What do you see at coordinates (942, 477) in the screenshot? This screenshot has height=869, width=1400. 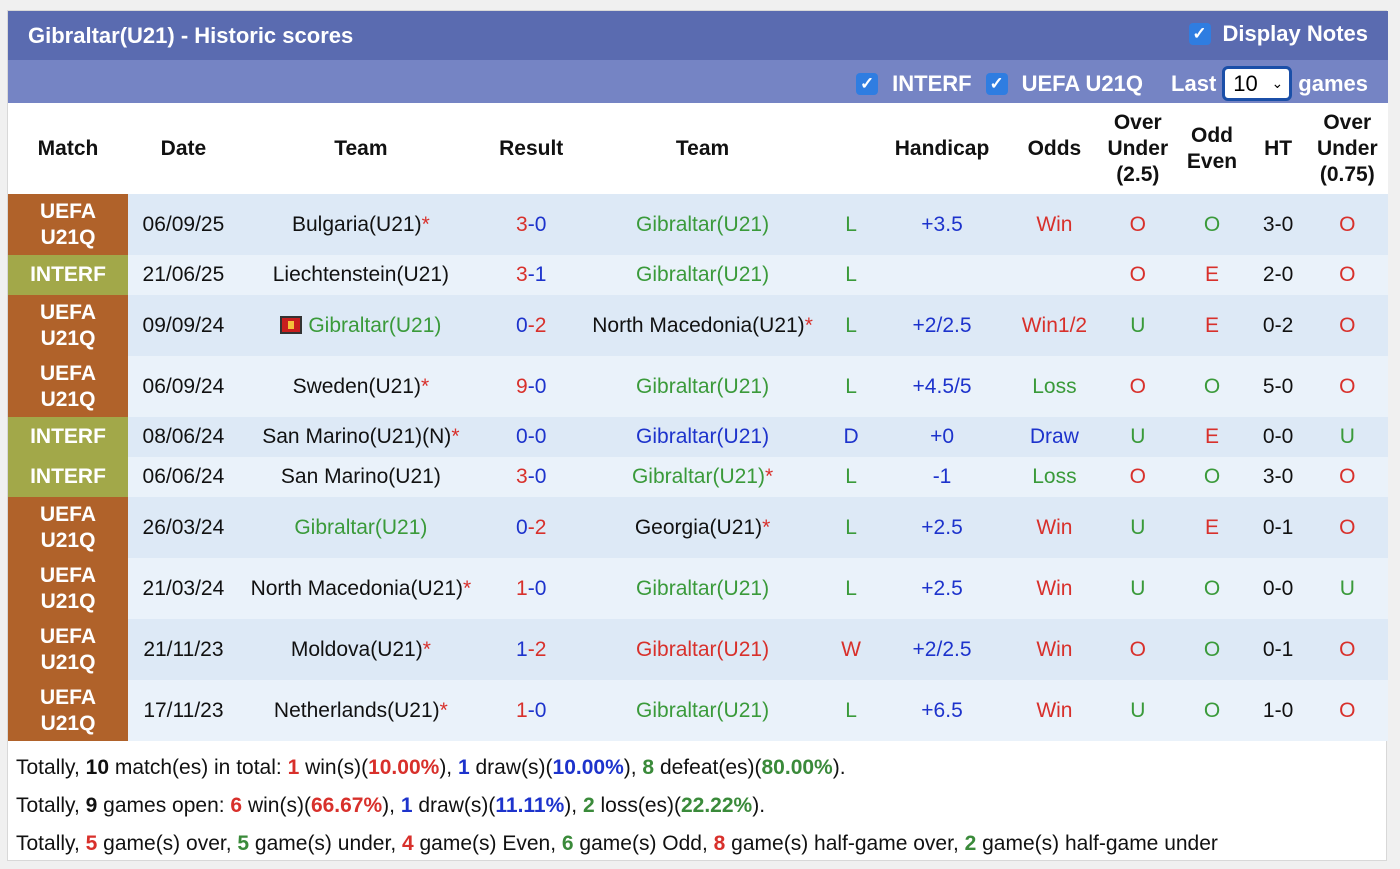 I see `handicap: -1` at bounding box center [942, 477].